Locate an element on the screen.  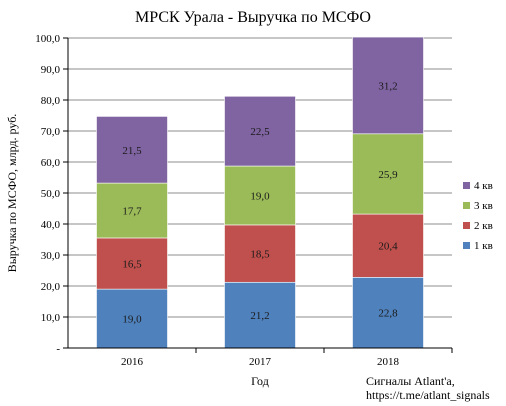
x-tick-label: 2017 is located at coordinates (260, 362).